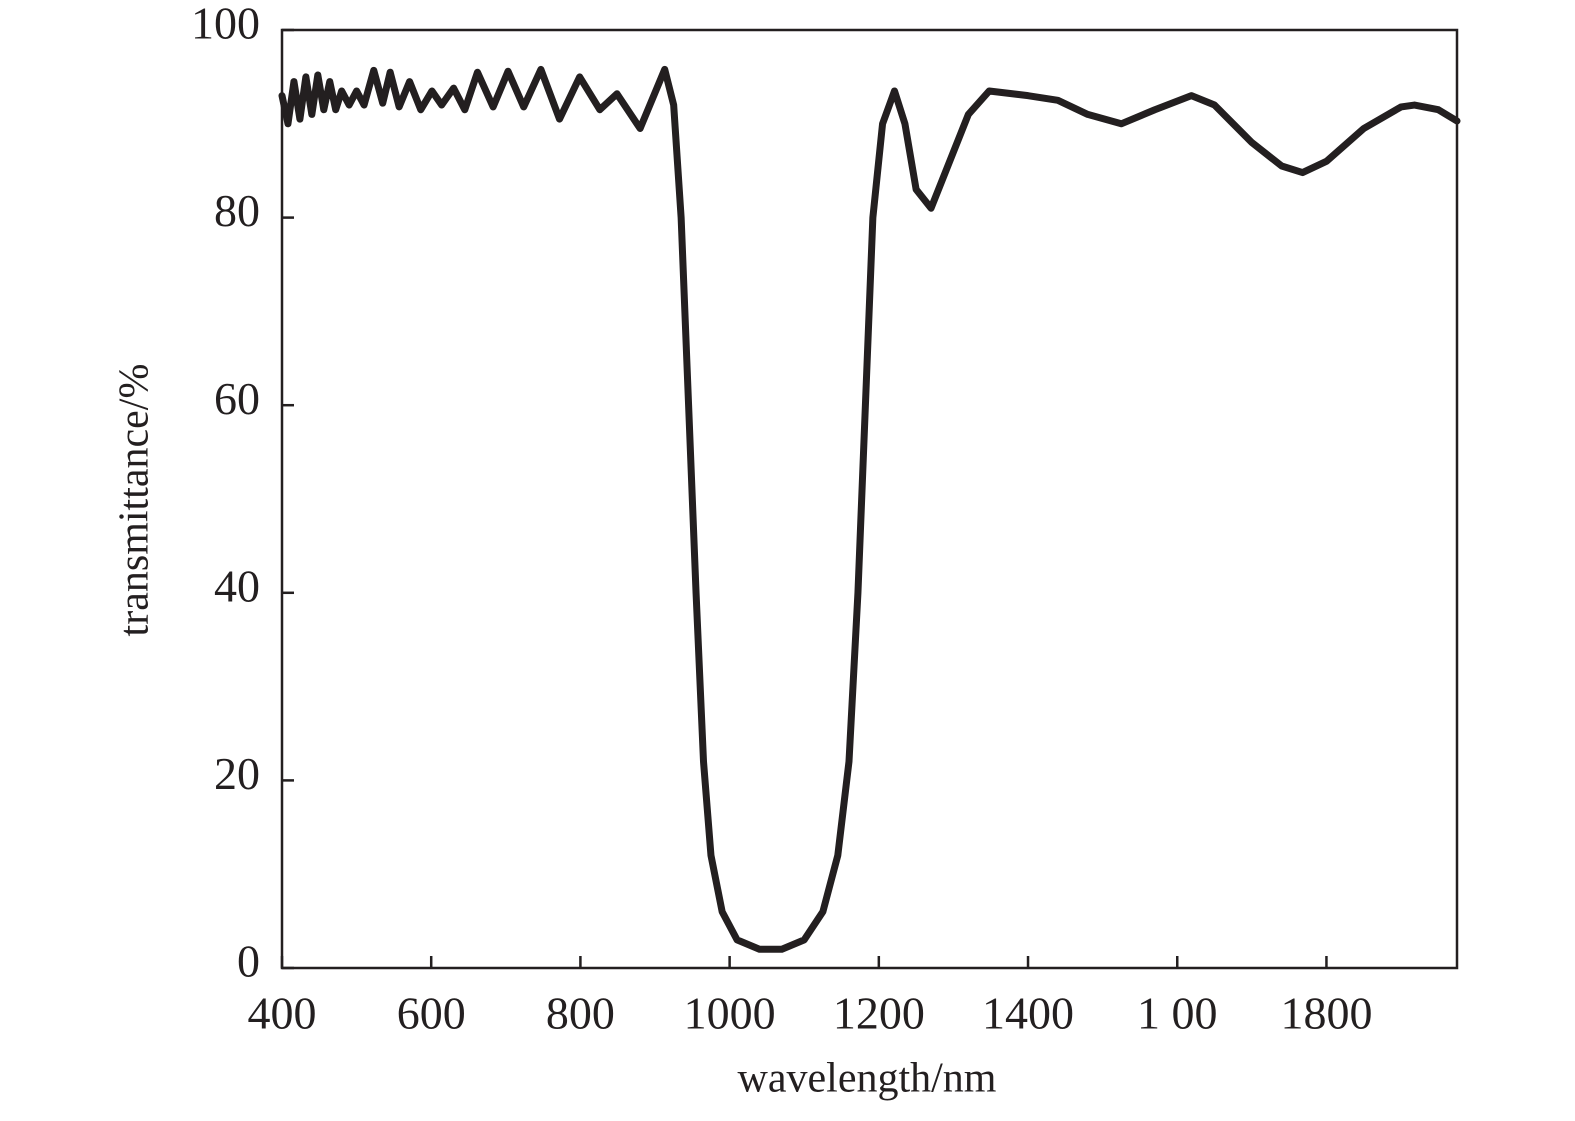 Image resolution: width=1575 pixels, height=1121 pixels. Describe the element at coordinates (580, 1013) in the screenshot. I see `x-tick-label: 800` at that location.